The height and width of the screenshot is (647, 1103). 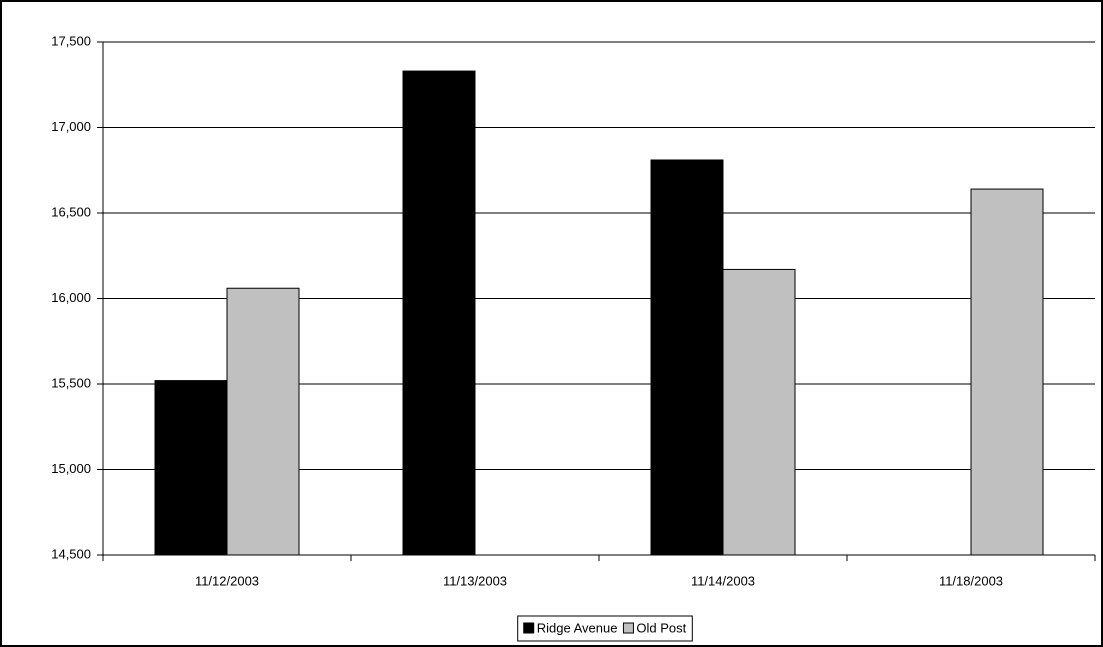 I want to click on x-tick-label: 11/18/2003, so click(x=971, y=580).